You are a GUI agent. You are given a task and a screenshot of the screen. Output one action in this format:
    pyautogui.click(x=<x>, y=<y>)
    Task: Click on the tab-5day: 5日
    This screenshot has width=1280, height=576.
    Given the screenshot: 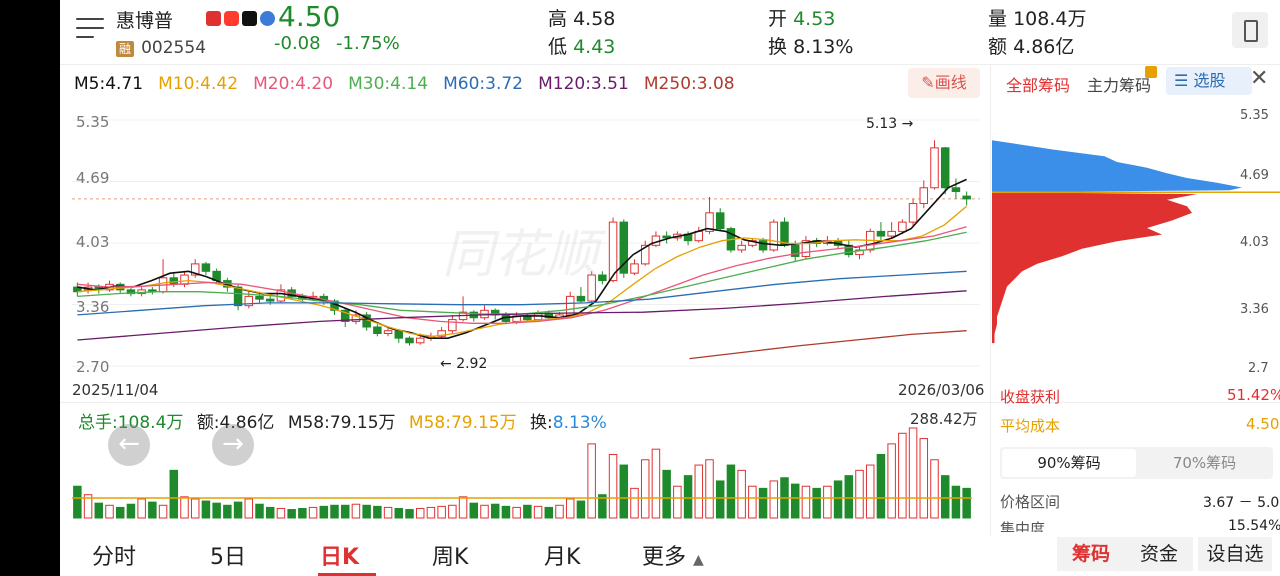 What is the action you would take?
    pyautogui.click(x=228, y=557)
    